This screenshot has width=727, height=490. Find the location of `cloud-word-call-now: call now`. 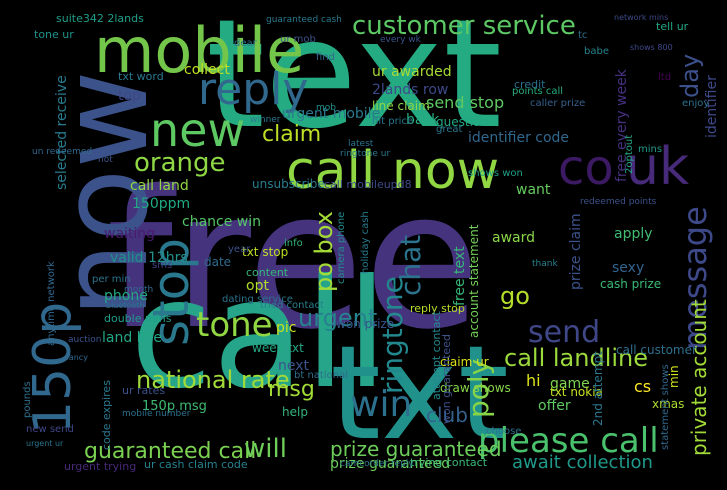

cloud-word-call-now: call now is located at coordinates (392, 171).